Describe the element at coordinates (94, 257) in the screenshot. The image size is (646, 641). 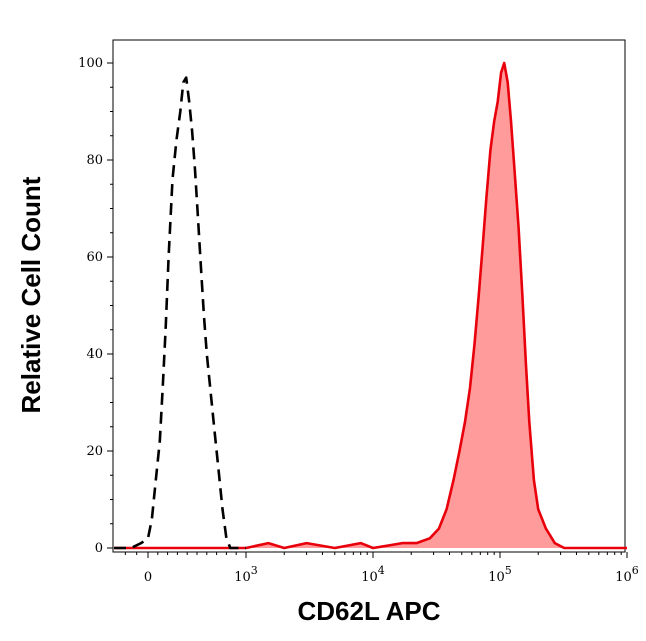
I see `y-tick-label-60: 60` at that location.